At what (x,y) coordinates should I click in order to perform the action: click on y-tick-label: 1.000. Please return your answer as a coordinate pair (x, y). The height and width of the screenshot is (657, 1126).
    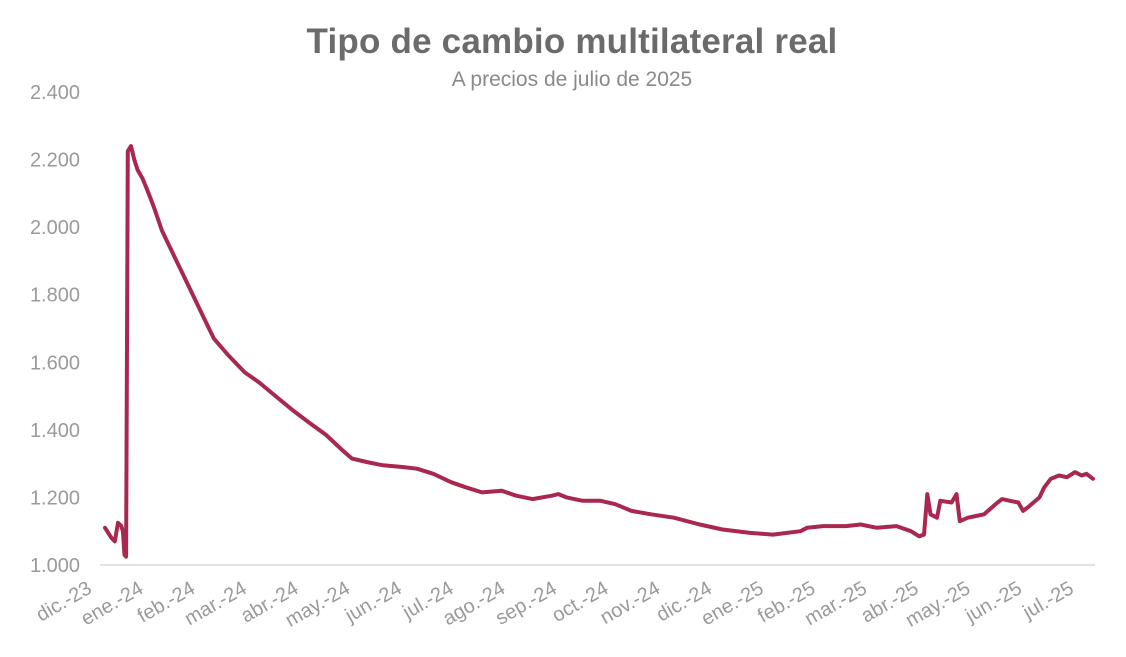
    Looking at the image, I should click on (55, 566).